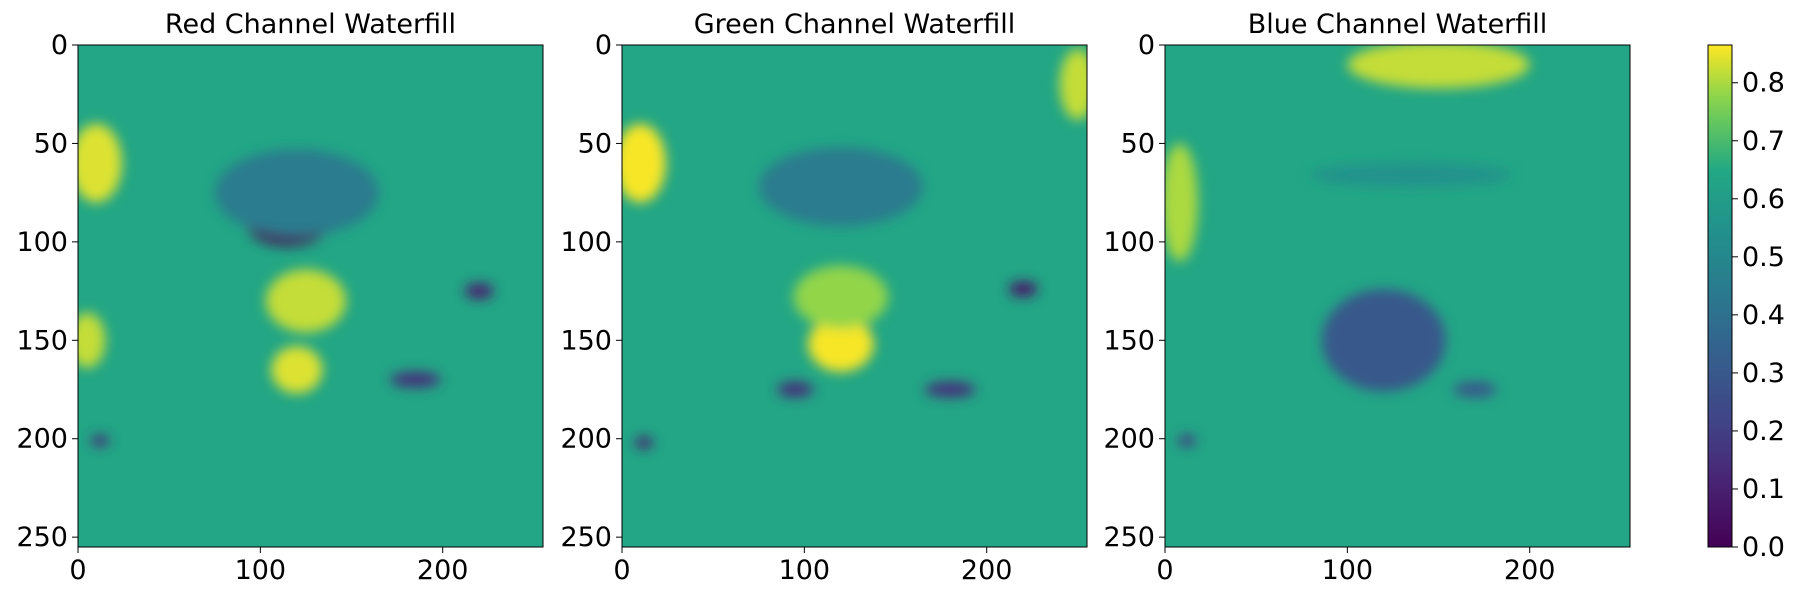 The width and height of the screenshot is (1800, 600). I want to click on colorbar-tick-label: 0.4, so click(1763, 315).